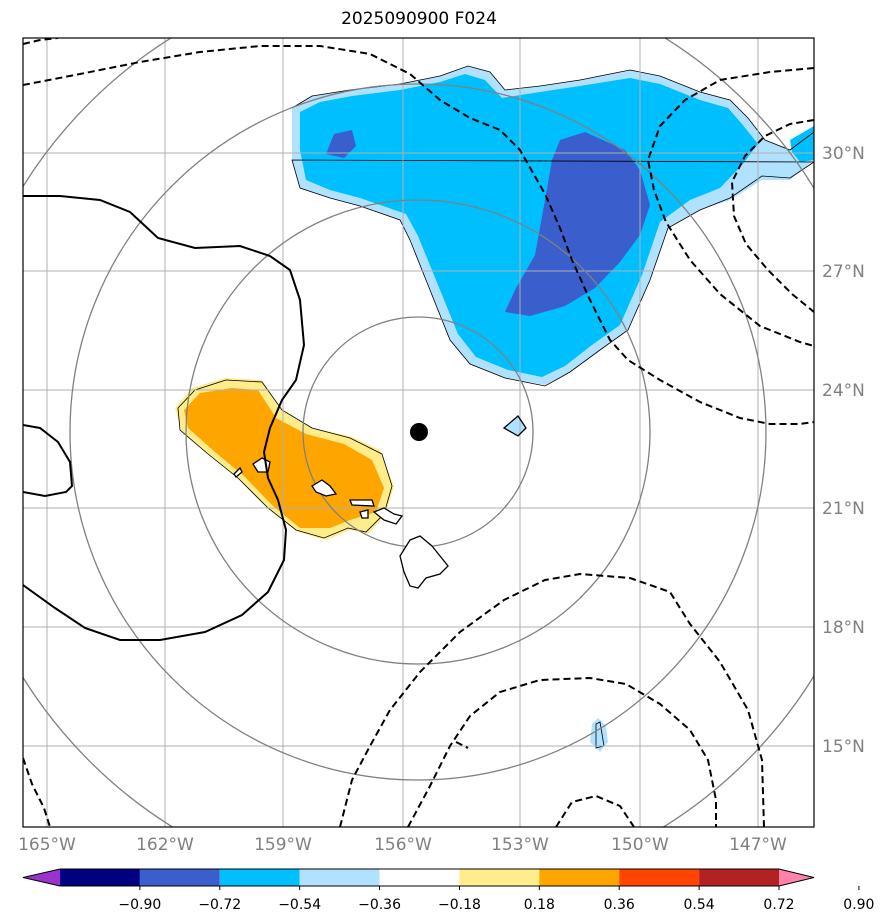 Image resolution: width=884 pixels, height=924 pixels. I want to click on lon-label: 147°W, so click(758, 845).